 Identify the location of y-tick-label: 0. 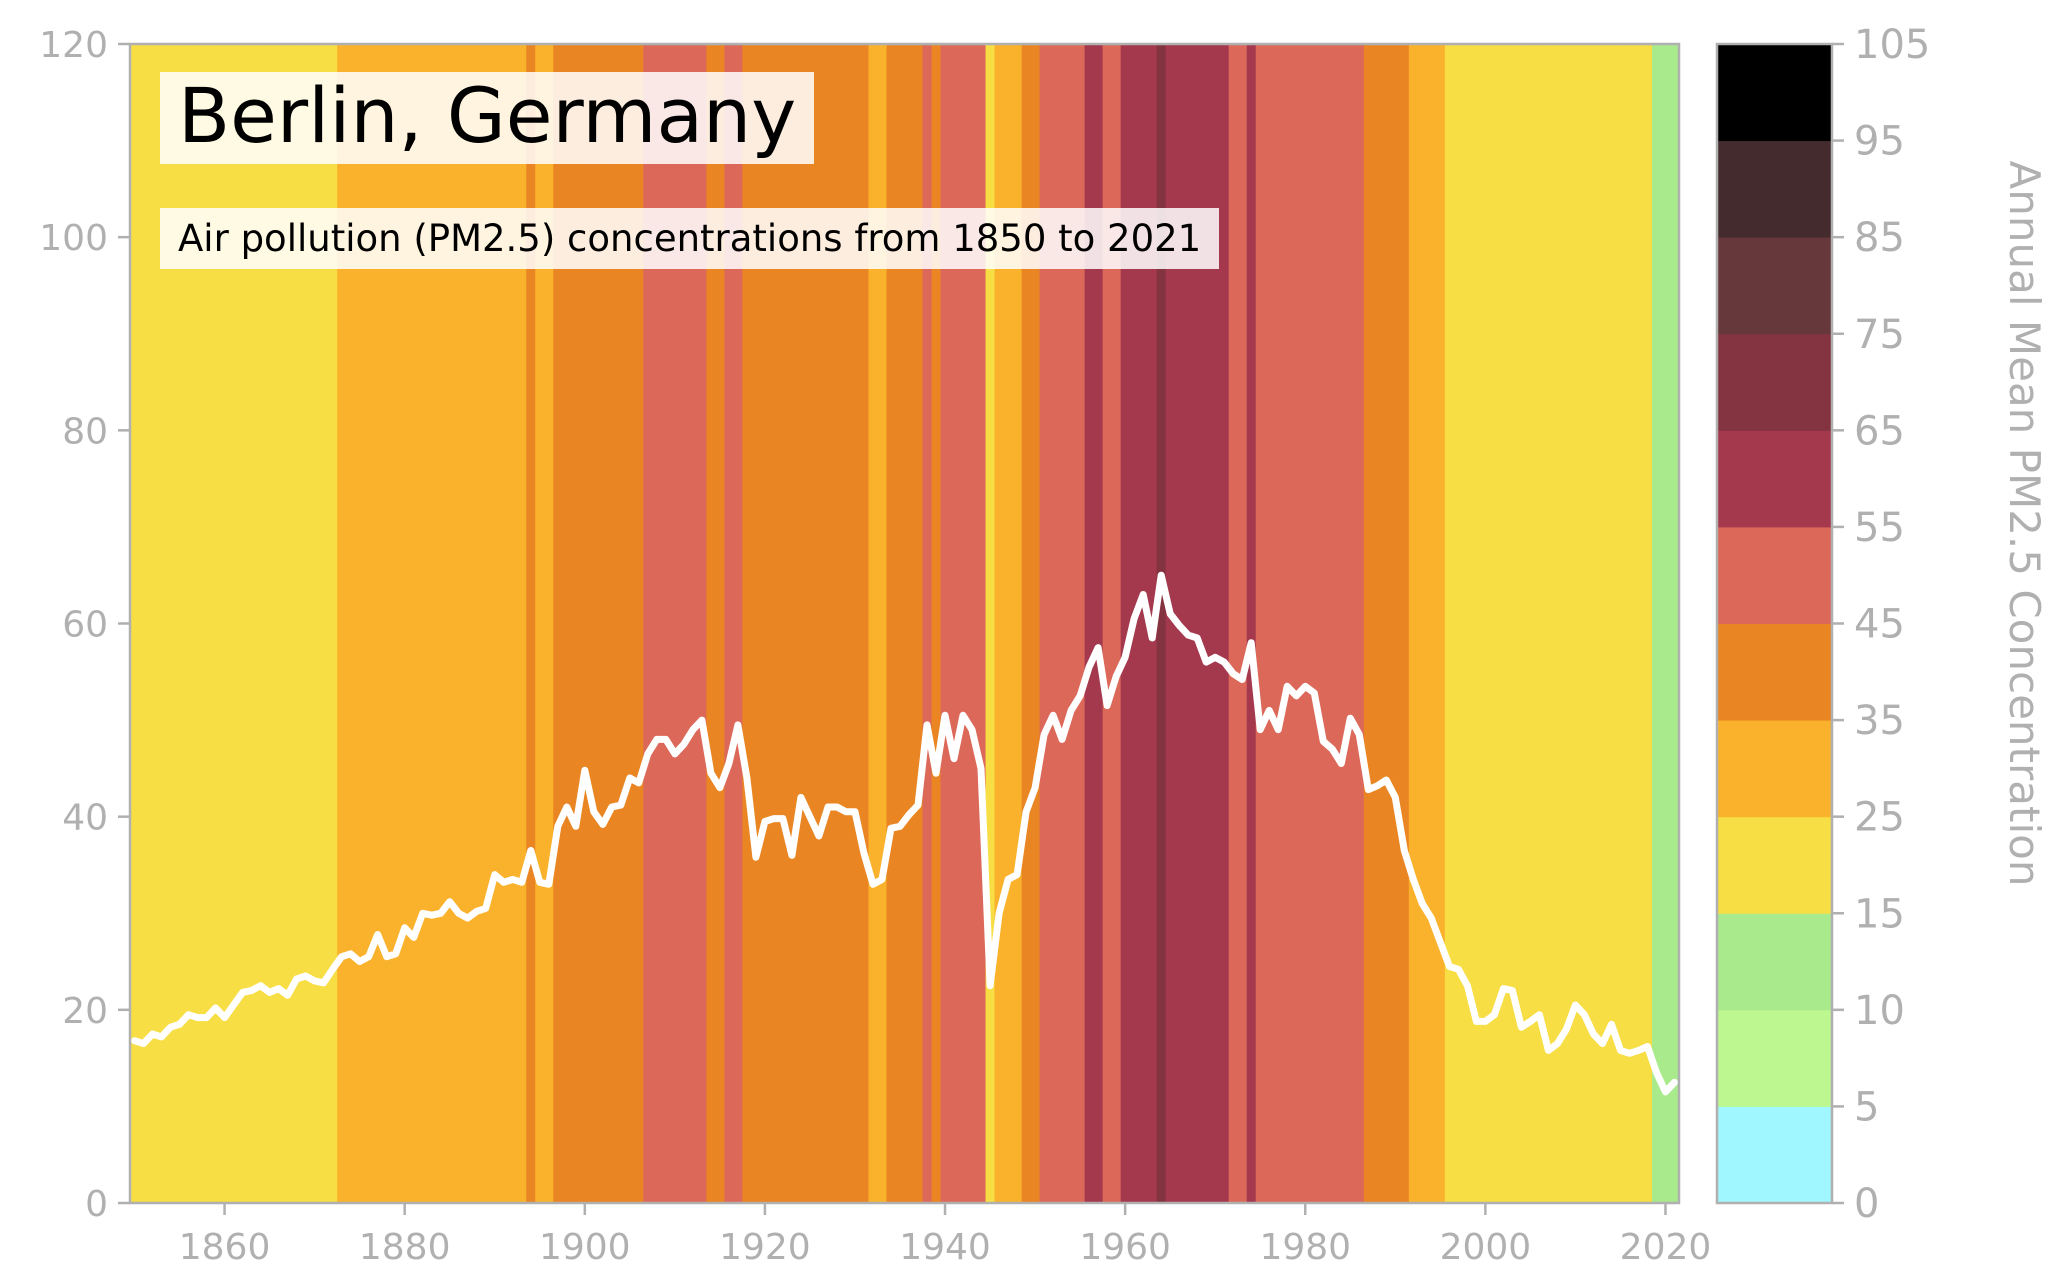
(96, 1204).